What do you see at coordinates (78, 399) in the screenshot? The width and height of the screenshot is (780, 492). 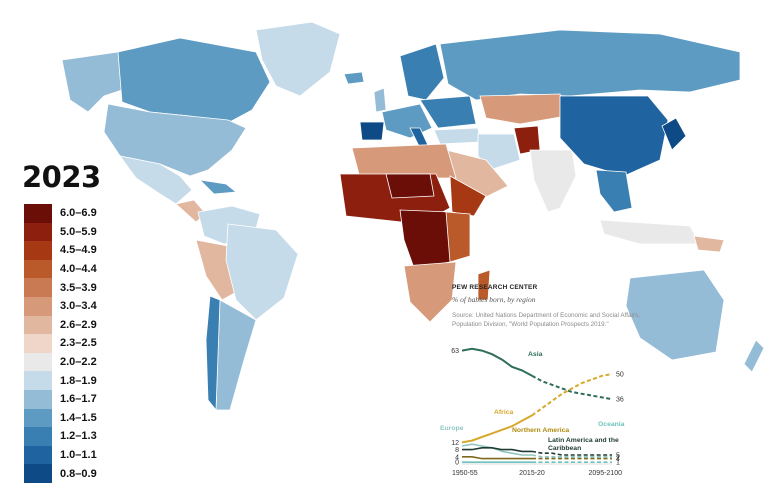 I see `legend-label: 1.6–1.7` at bounding box center [78, 399].